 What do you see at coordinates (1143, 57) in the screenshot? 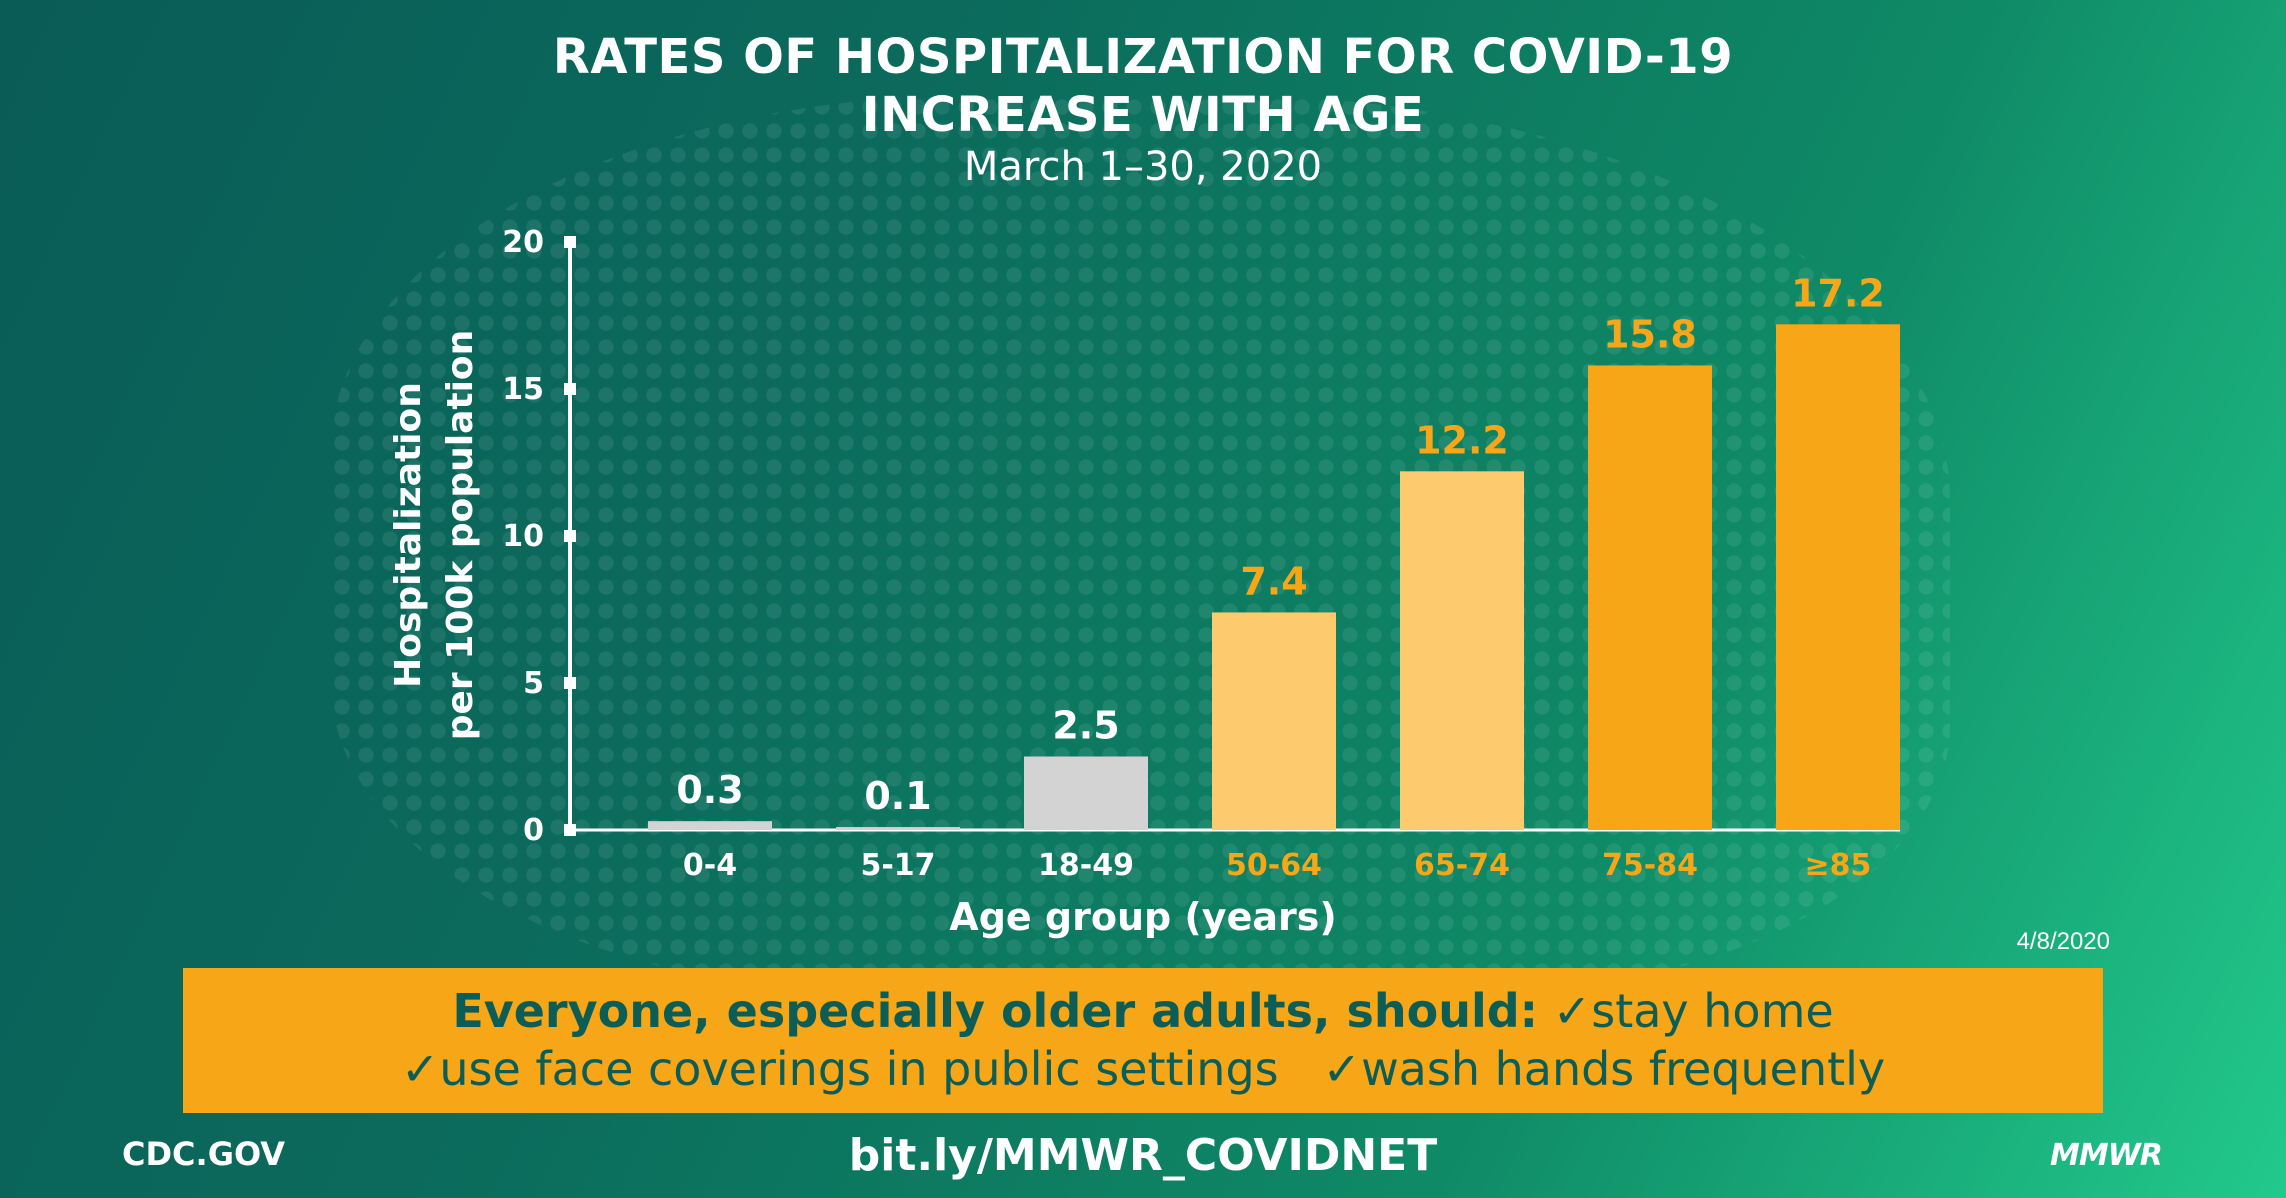
I see `title-line-1: RATES OF HOSPITALIZATION FOR COVID-19` at bounding box center [1143, 57].